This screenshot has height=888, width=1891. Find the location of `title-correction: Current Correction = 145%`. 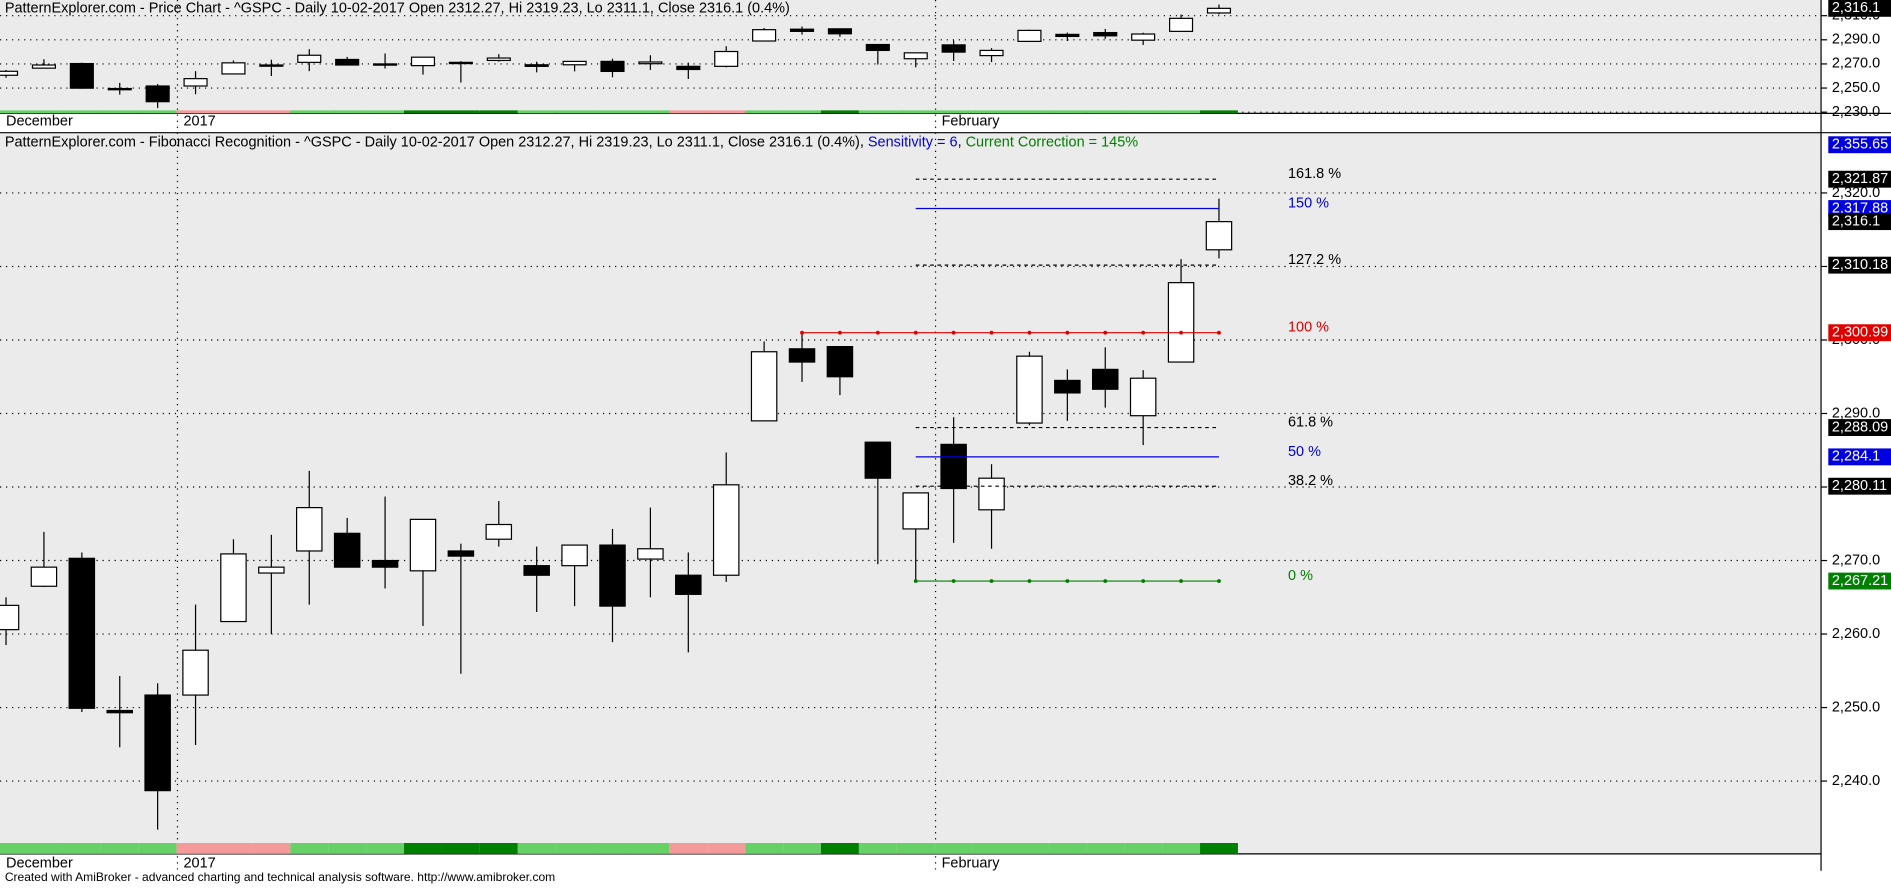

title-correction: Current Correction = 145% is located at coordinates (1052, 142).